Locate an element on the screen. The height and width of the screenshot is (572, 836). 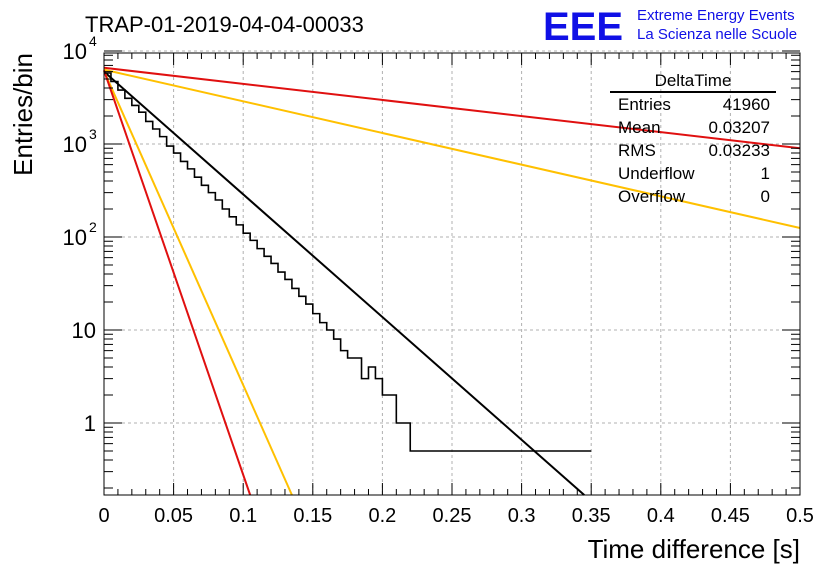
x-tick-label: 0.4 is located at coordinates (661, 516).